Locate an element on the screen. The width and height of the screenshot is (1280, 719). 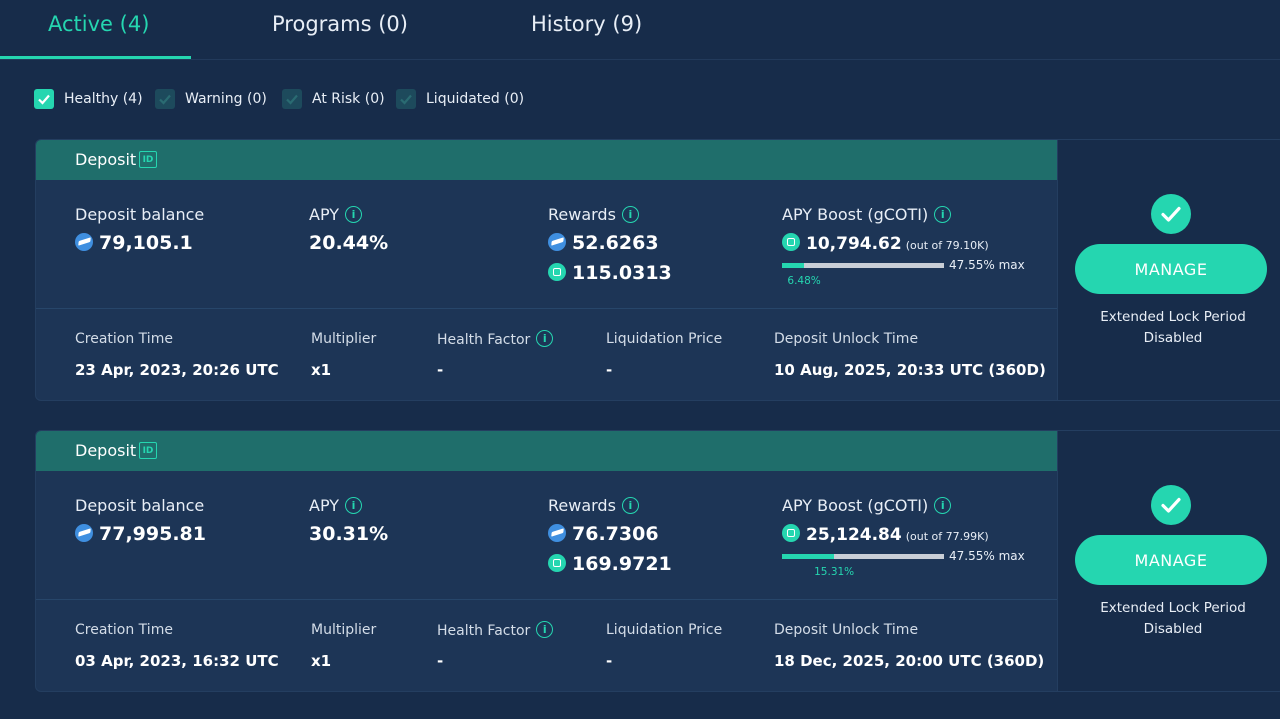
reward-gcoti: 169.9721 is located at coordinates (610, 564).